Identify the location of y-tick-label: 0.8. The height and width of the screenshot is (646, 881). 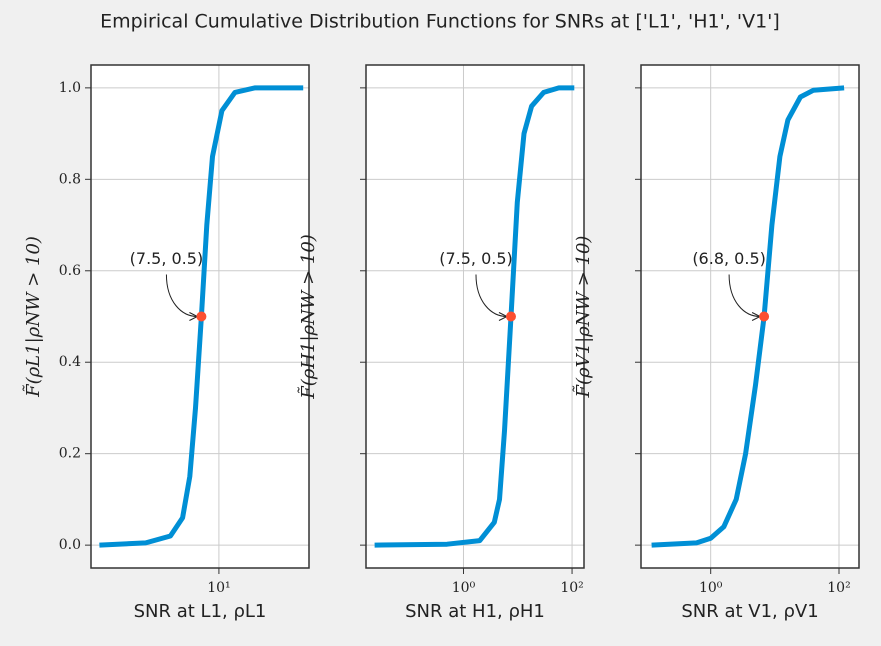
(70, 179).